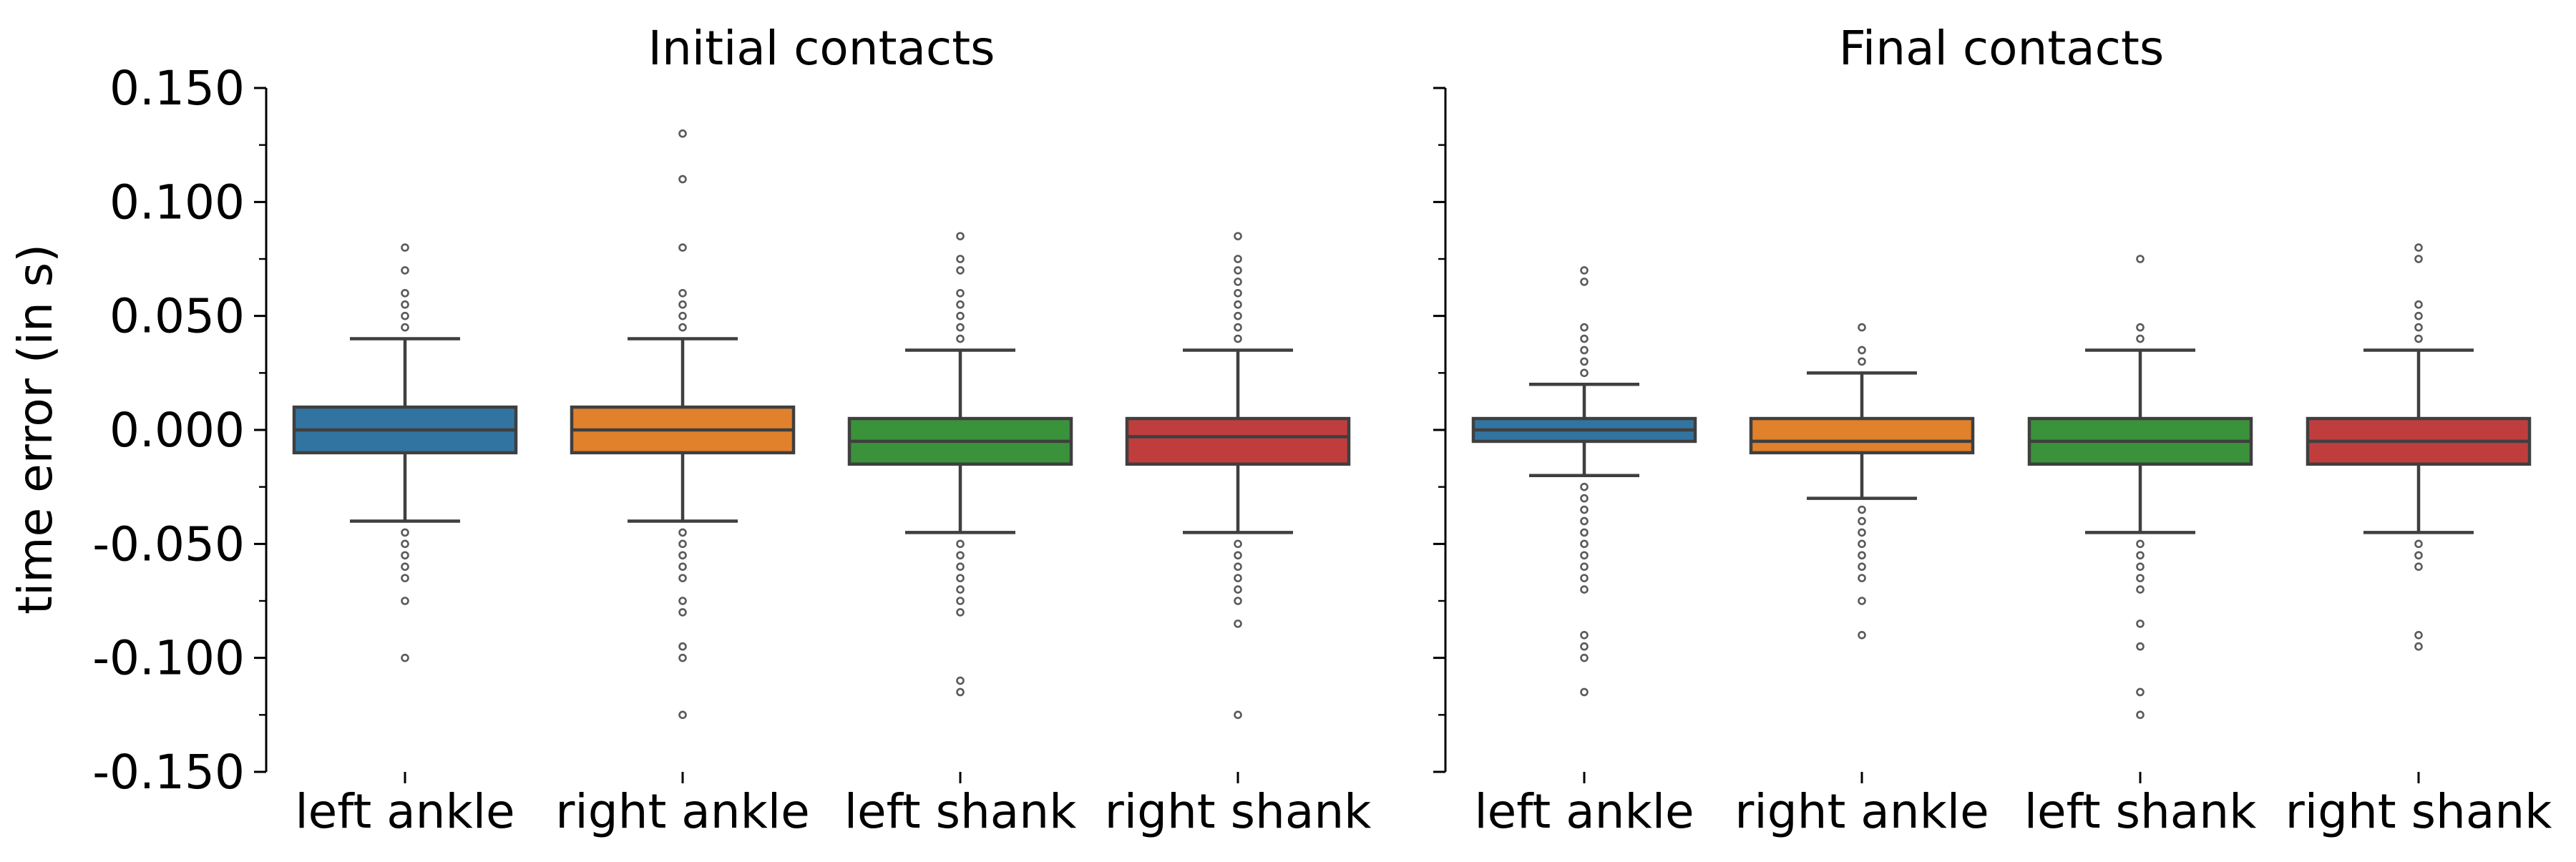 This screenshot has width=2576, height=862. What do you see at coordinates (177, 203) in the screenshot?
I see `y-tick-label: 0.100` at bounding box center [177, 203].